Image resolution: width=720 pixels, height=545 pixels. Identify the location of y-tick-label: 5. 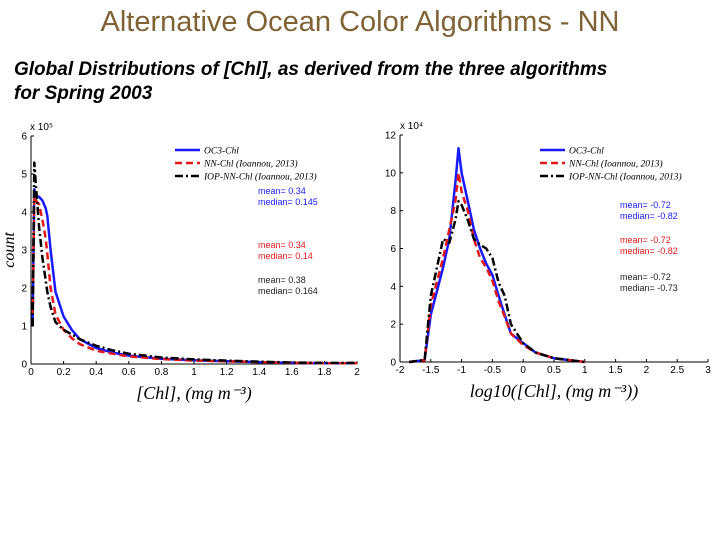
(24, 175).